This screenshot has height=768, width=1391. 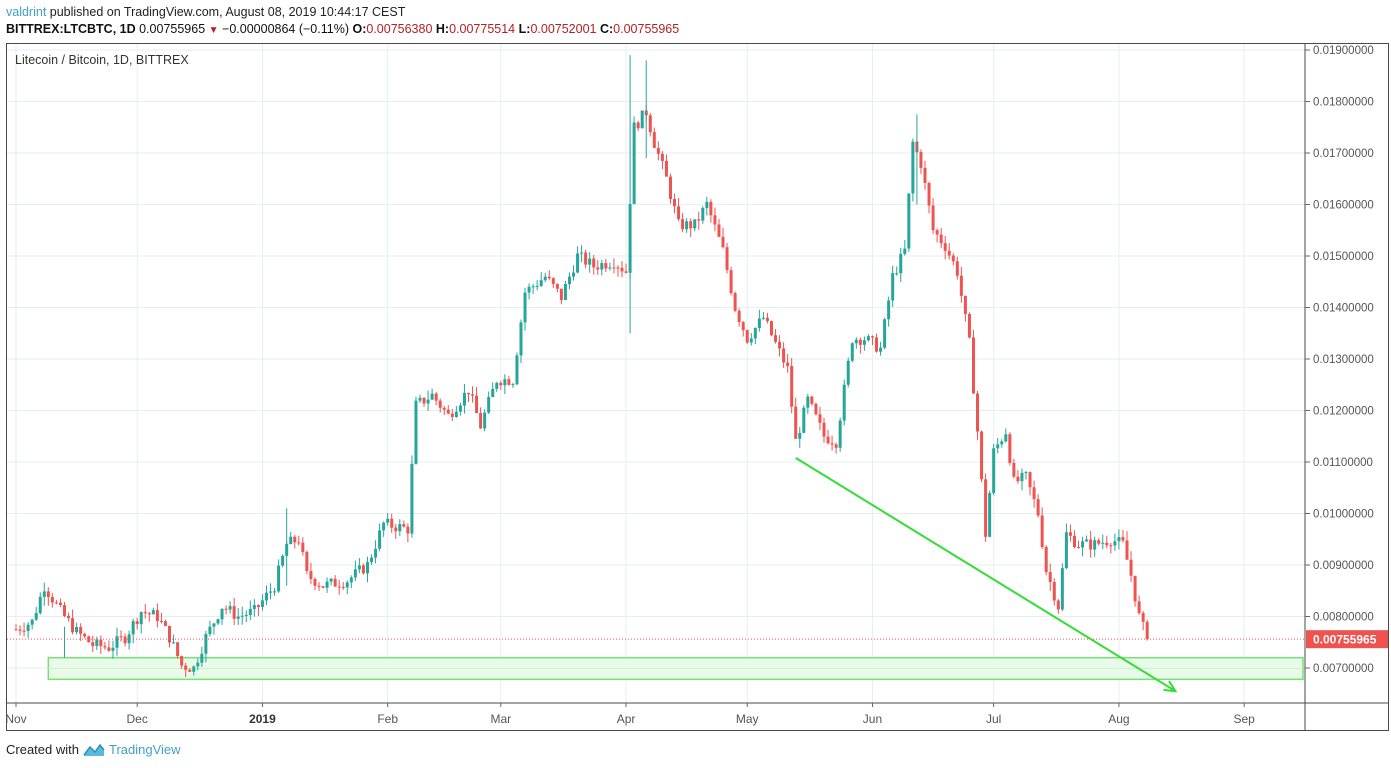 I want to click on price-tick-label: 0.01300000, so click(x=1343, y=360).